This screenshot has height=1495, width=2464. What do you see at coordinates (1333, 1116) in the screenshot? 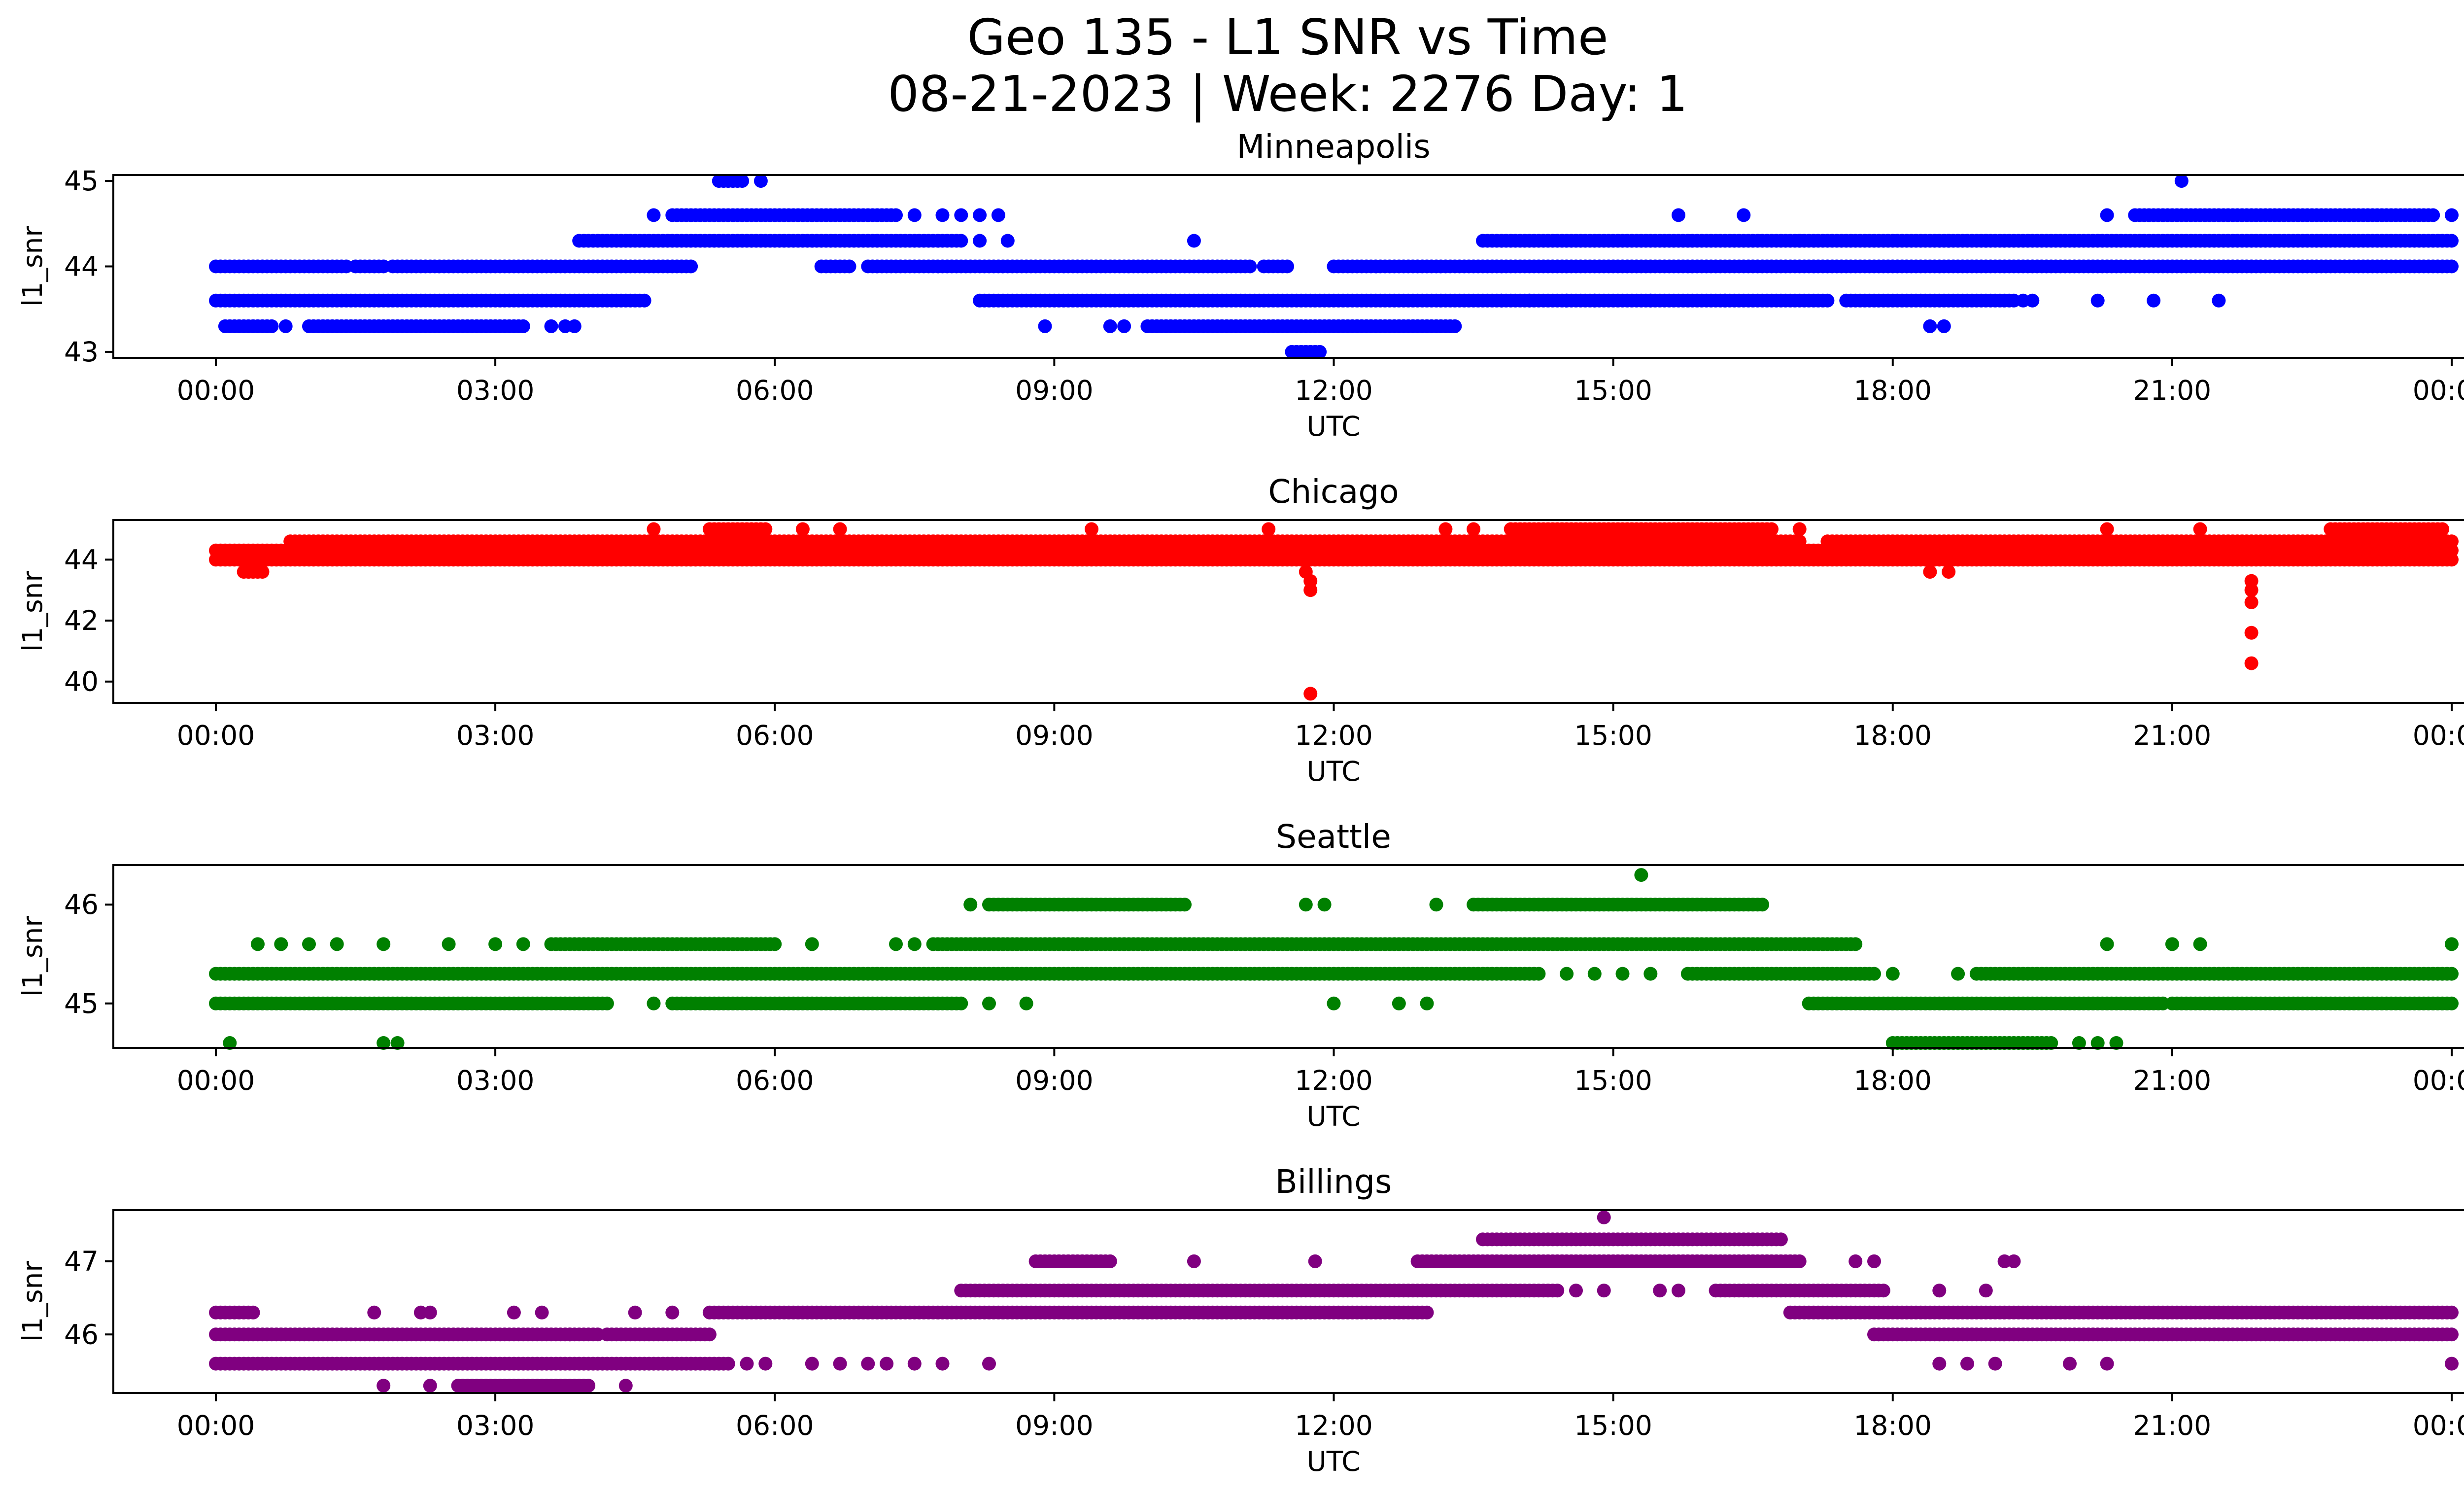
I see `x-axis-label: UTC` at bounding box center [1333, 1116].